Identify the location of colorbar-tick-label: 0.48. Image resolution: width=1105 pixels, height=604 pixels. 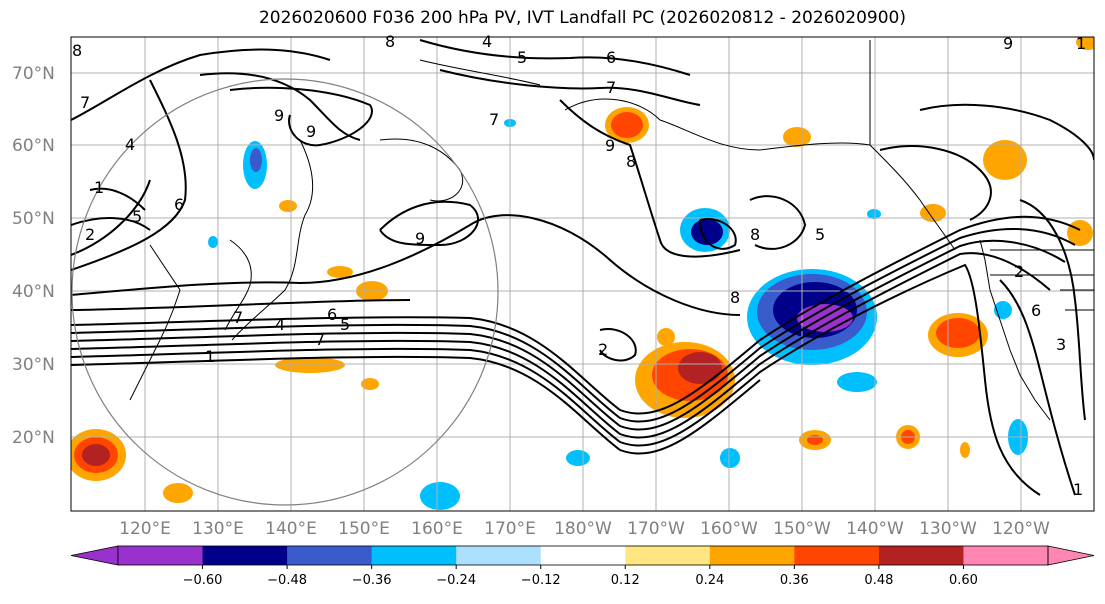
(878, 580).